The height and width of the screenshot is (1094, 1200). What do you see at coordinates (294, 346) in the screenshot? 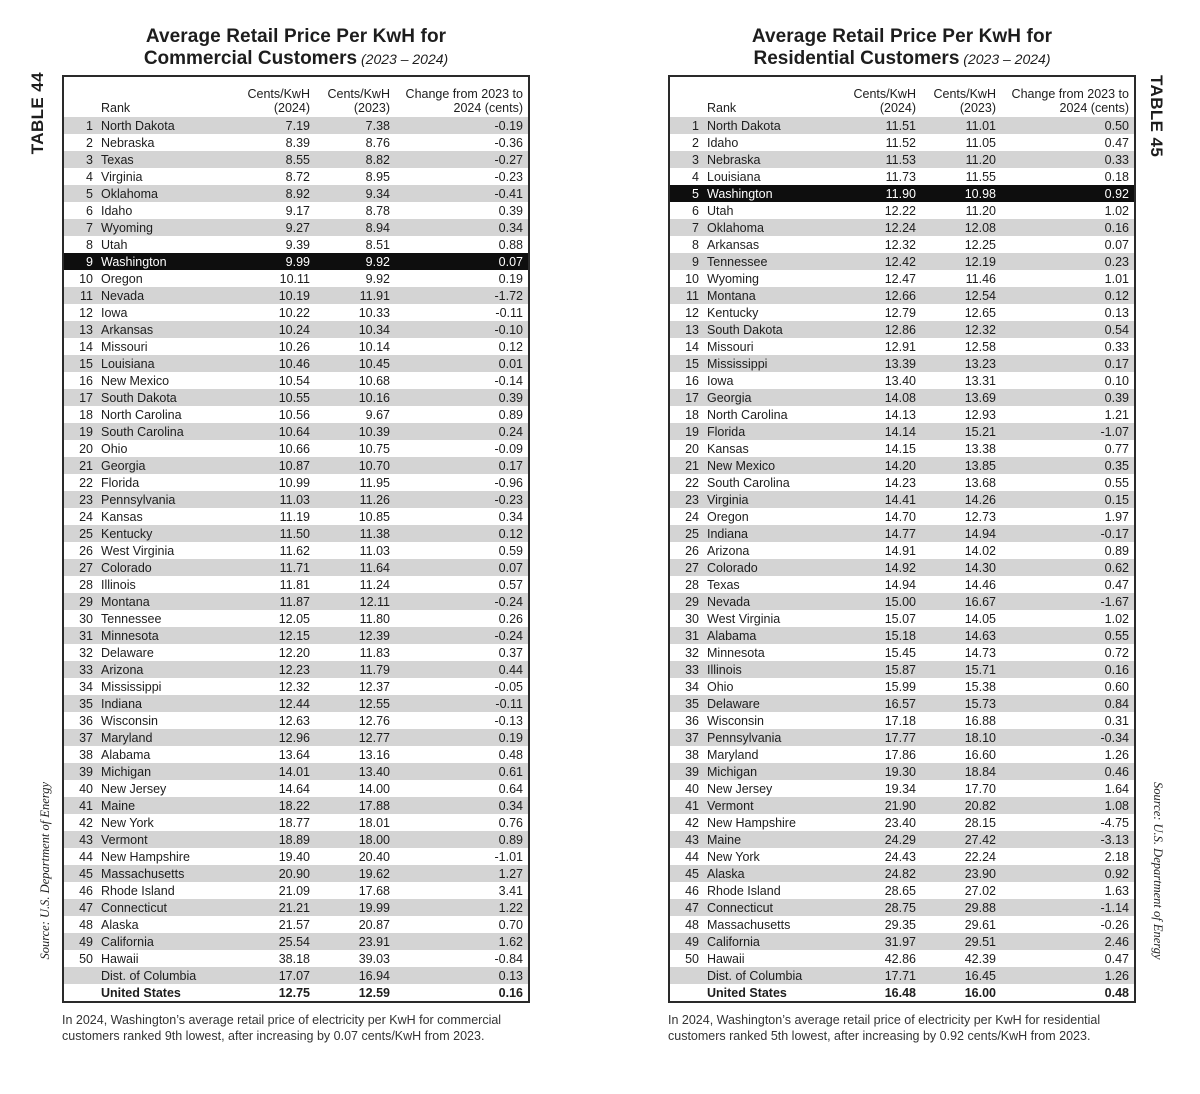
I see `cell-cents-2024: 10.26` at bounding box center [294, 346].